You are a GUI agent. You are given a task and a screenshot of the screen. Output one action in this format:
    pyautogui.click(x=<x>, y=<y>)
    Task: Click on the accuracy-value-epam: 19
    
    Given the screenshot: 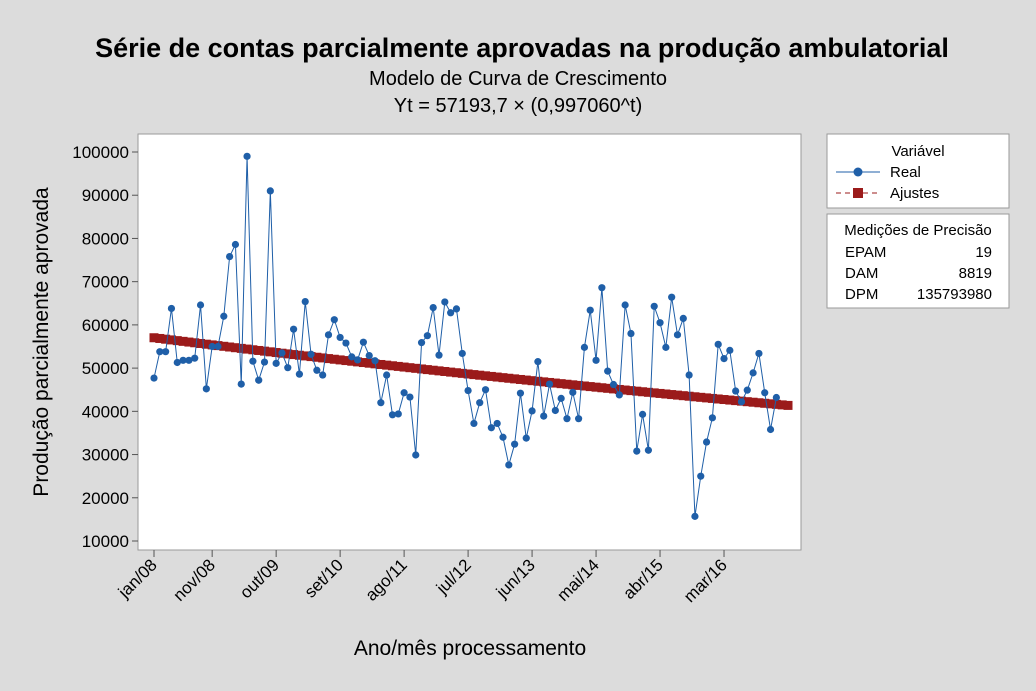 What is the action you would take?
    pyautogui.click(x=983, y=252)
    